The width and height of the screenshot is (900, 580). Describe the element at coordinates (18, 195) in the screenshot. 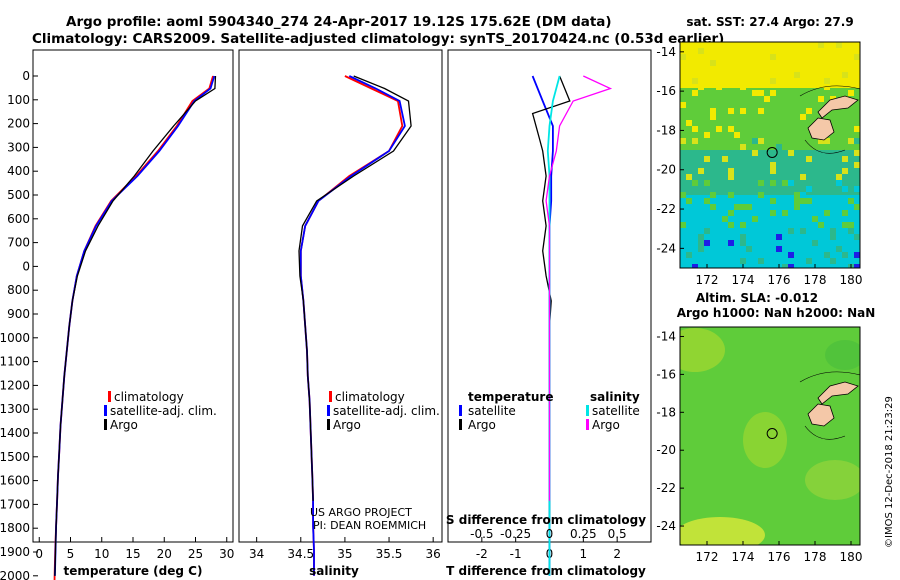

I see `depth-tick-label: 500` at that location.